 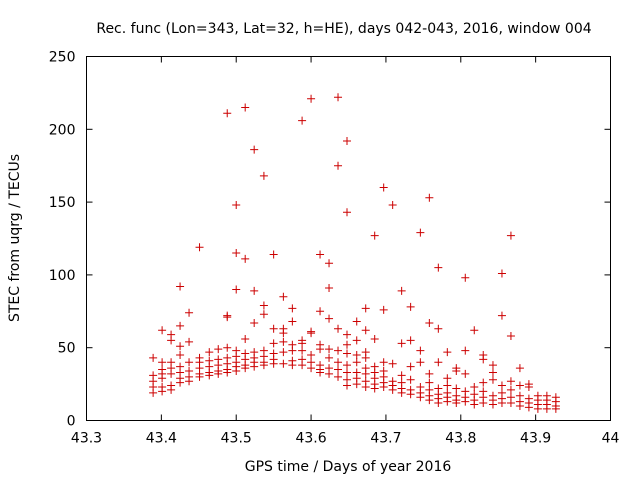 What do you see at coordinates (236, 439) in the screenshot?
I see `x-tick-label: 43.5` at bounding box center [236, 439].